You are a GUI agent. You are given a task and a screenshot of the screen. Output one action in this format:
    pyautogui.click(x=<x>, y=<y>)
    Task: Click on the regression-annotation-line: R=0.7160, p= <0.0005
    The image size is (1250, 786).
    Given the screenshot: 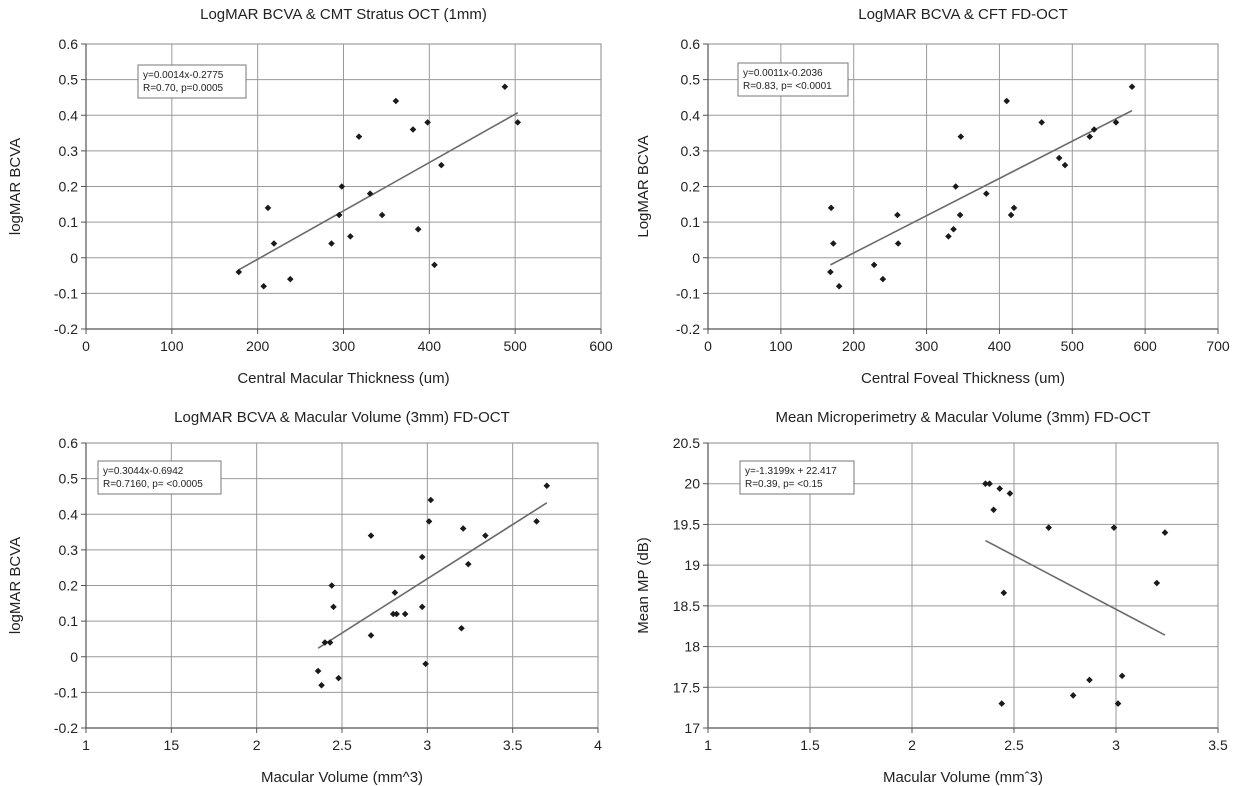 What is the action you would take?
    pyautogui.click(x=153, y=484)
    